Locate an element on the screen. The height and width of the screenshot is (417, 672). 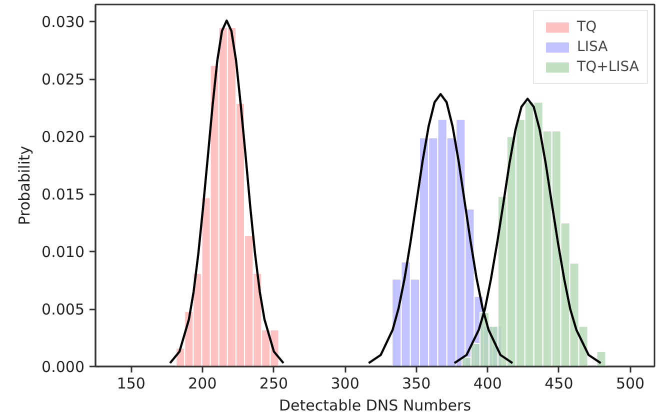
legend-label: TQ+LISA is located at coordinates (608, 67).